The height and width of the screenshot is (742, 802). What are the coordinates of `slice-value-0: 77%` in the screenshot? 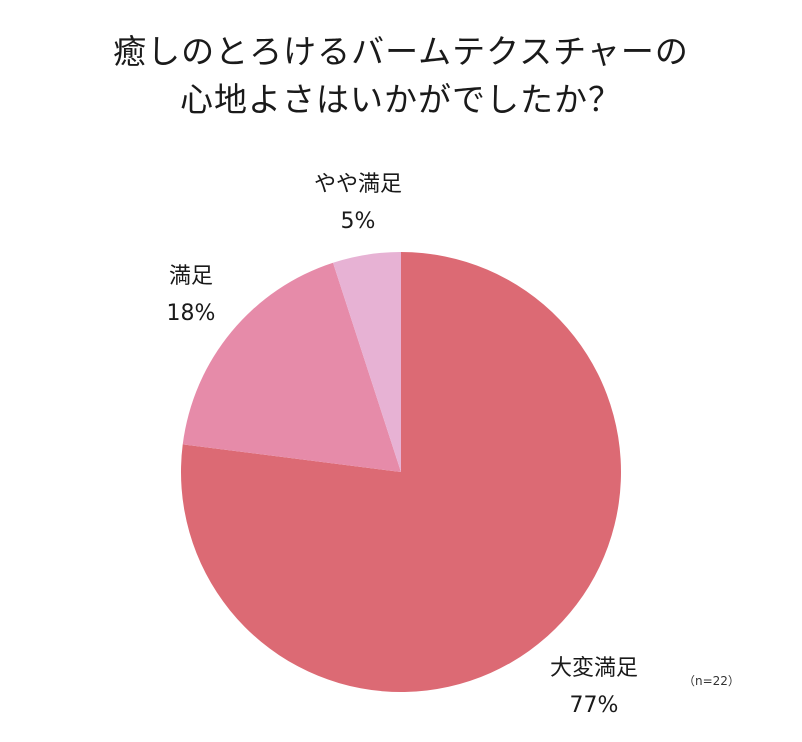 It's located at (594, 705).